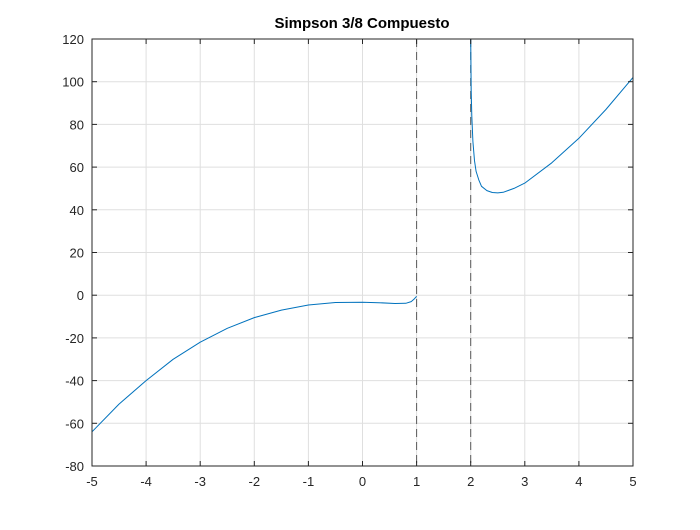 This screenshot has height=530, width=700. Describe the element at coordinates (444, 252) in the screenshot. I see `asymptotes` at that location.